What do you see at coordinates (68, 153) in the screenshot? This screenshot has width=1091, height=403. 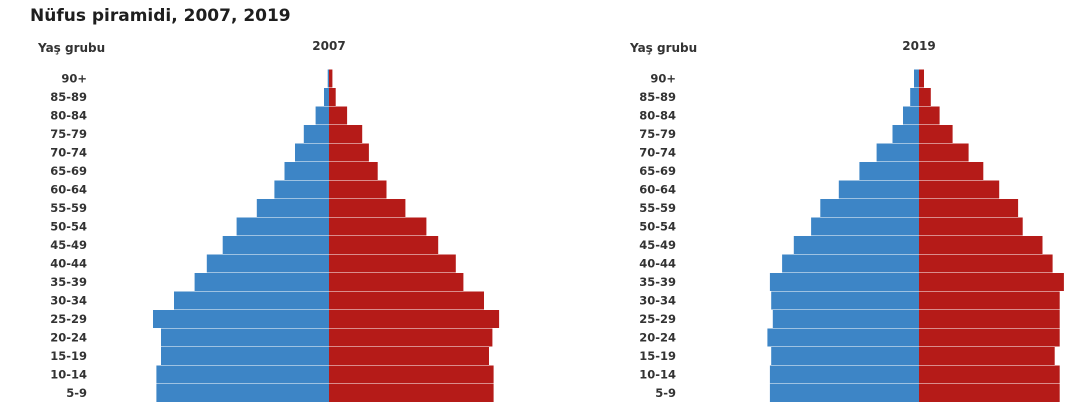 I see `pyramid-2007-tick-label: 70-74` at bounding box center [68, 153].